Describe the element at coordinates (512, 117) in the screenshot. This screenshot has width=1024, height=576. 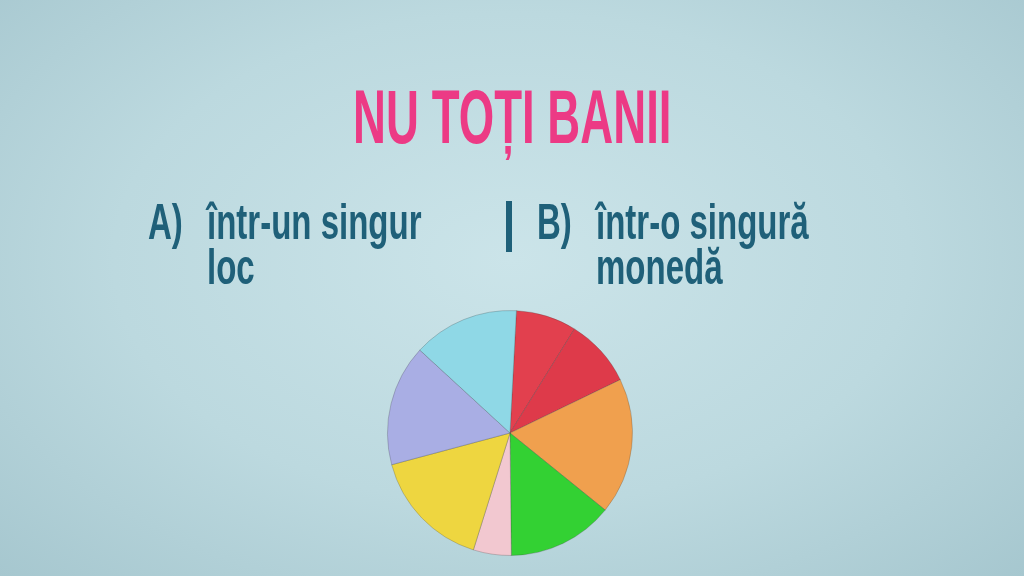
I see `chart-title: NU TOȚI BANII` at that location.